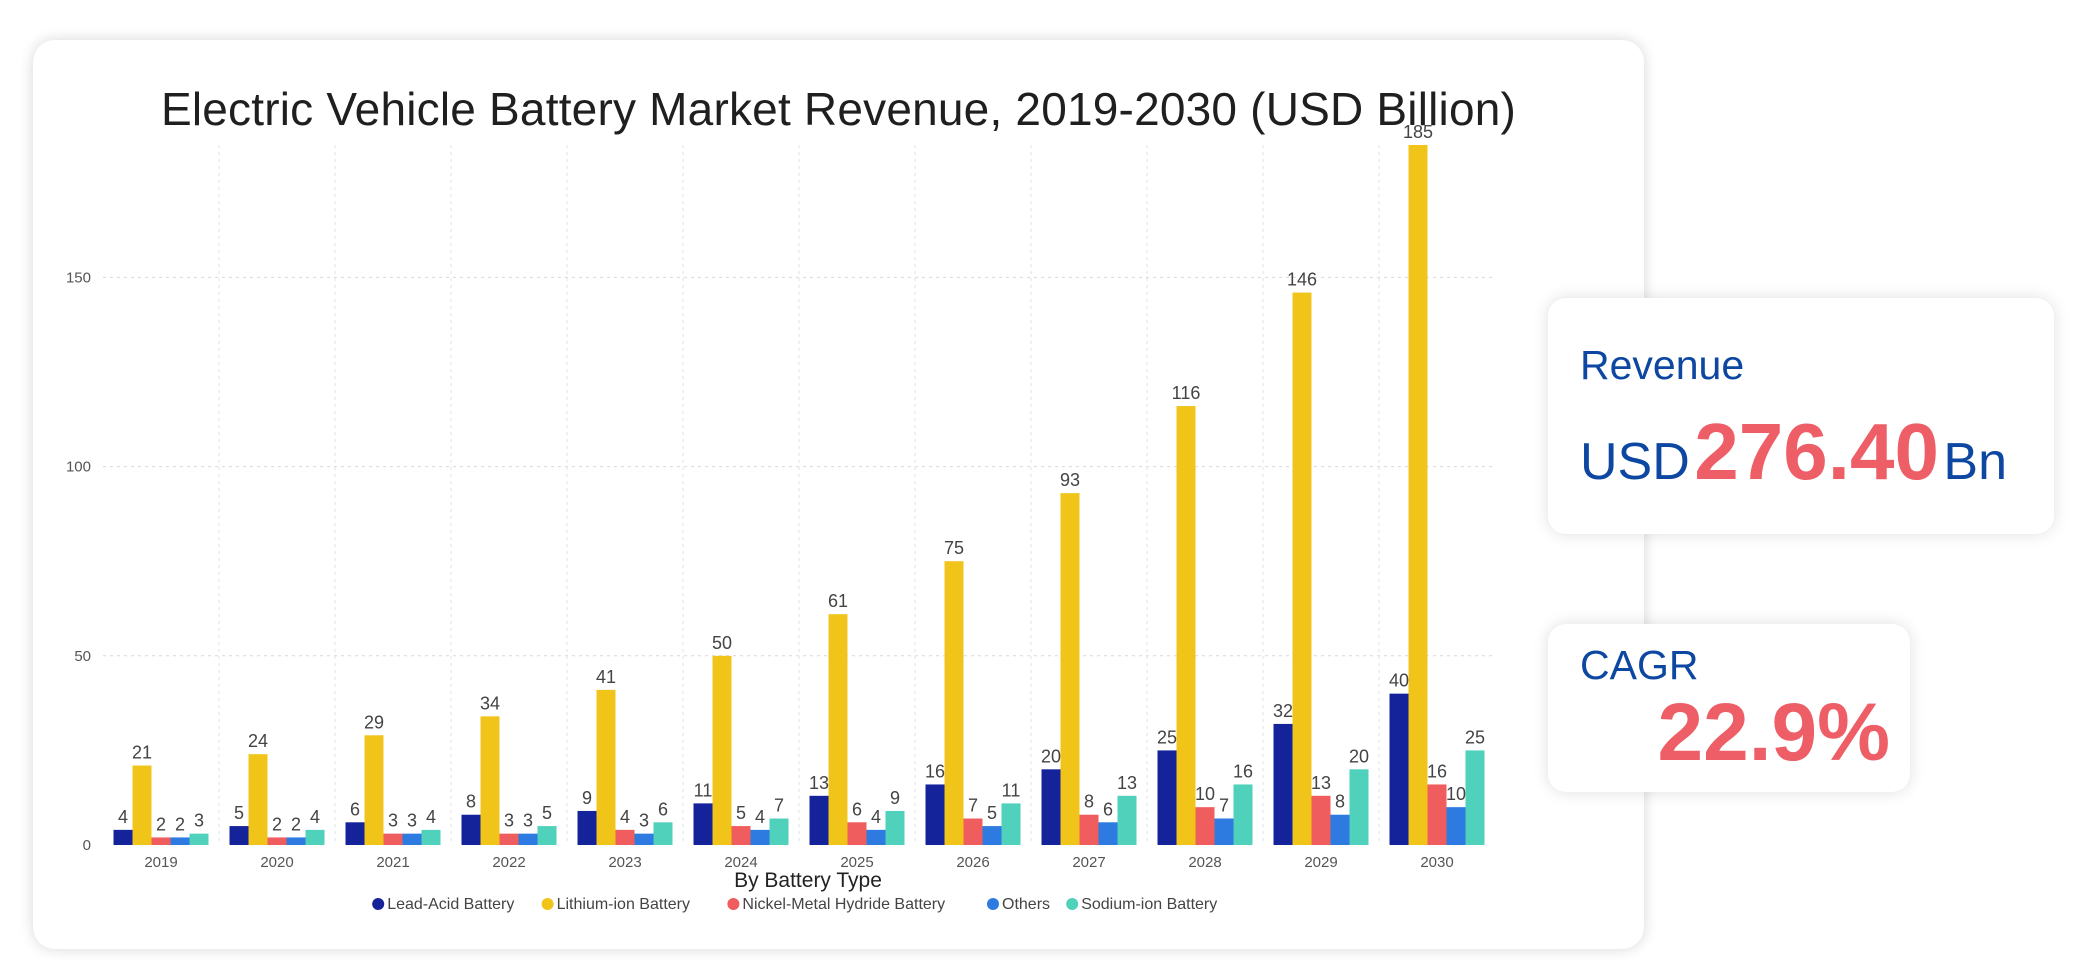  Describe the element at coordinates (374, 722) in the screenshot. I see `bar-value-label: 29` at that location.